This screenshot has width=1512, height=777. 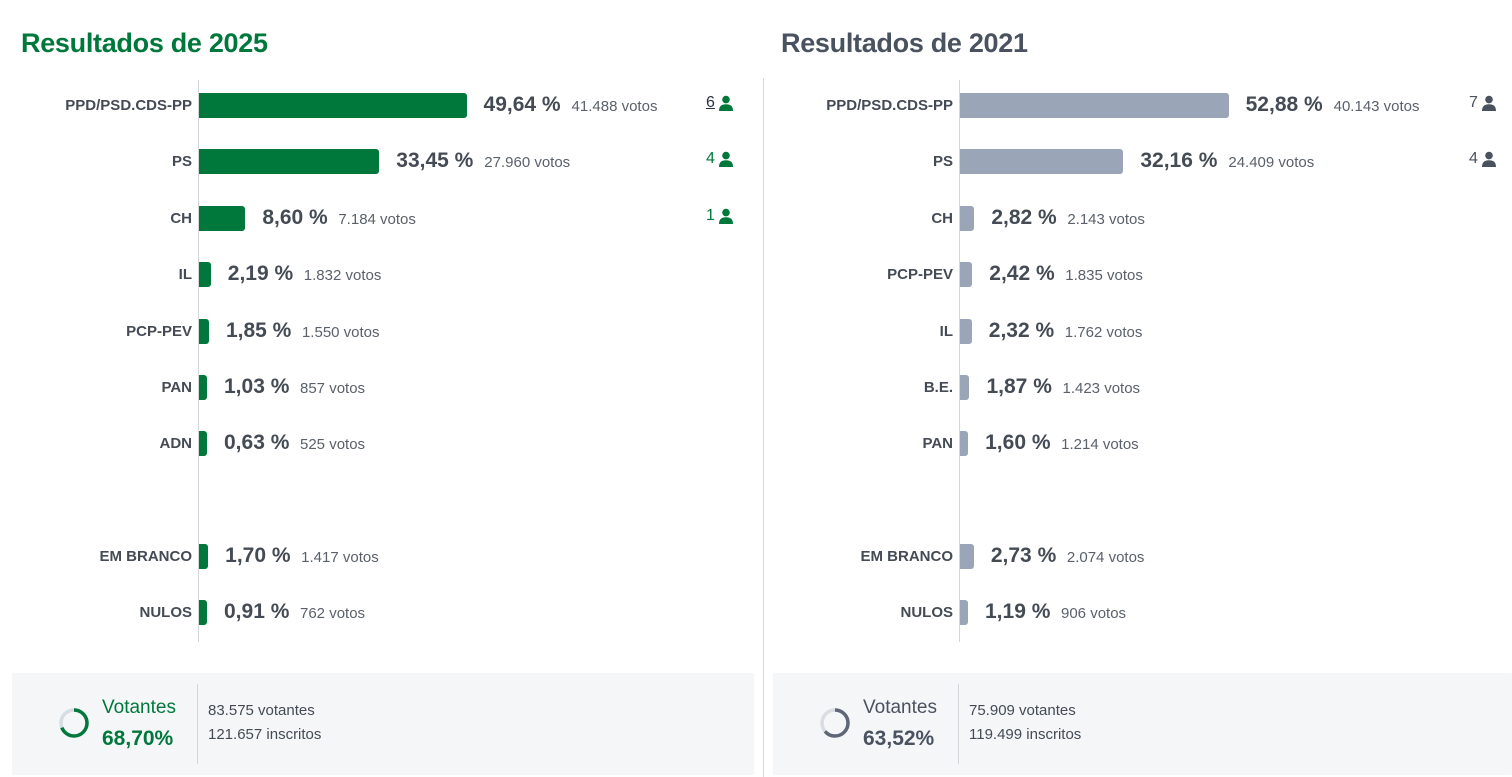 I want to click on results-2021-axis-line, so click(x=959, y=361).